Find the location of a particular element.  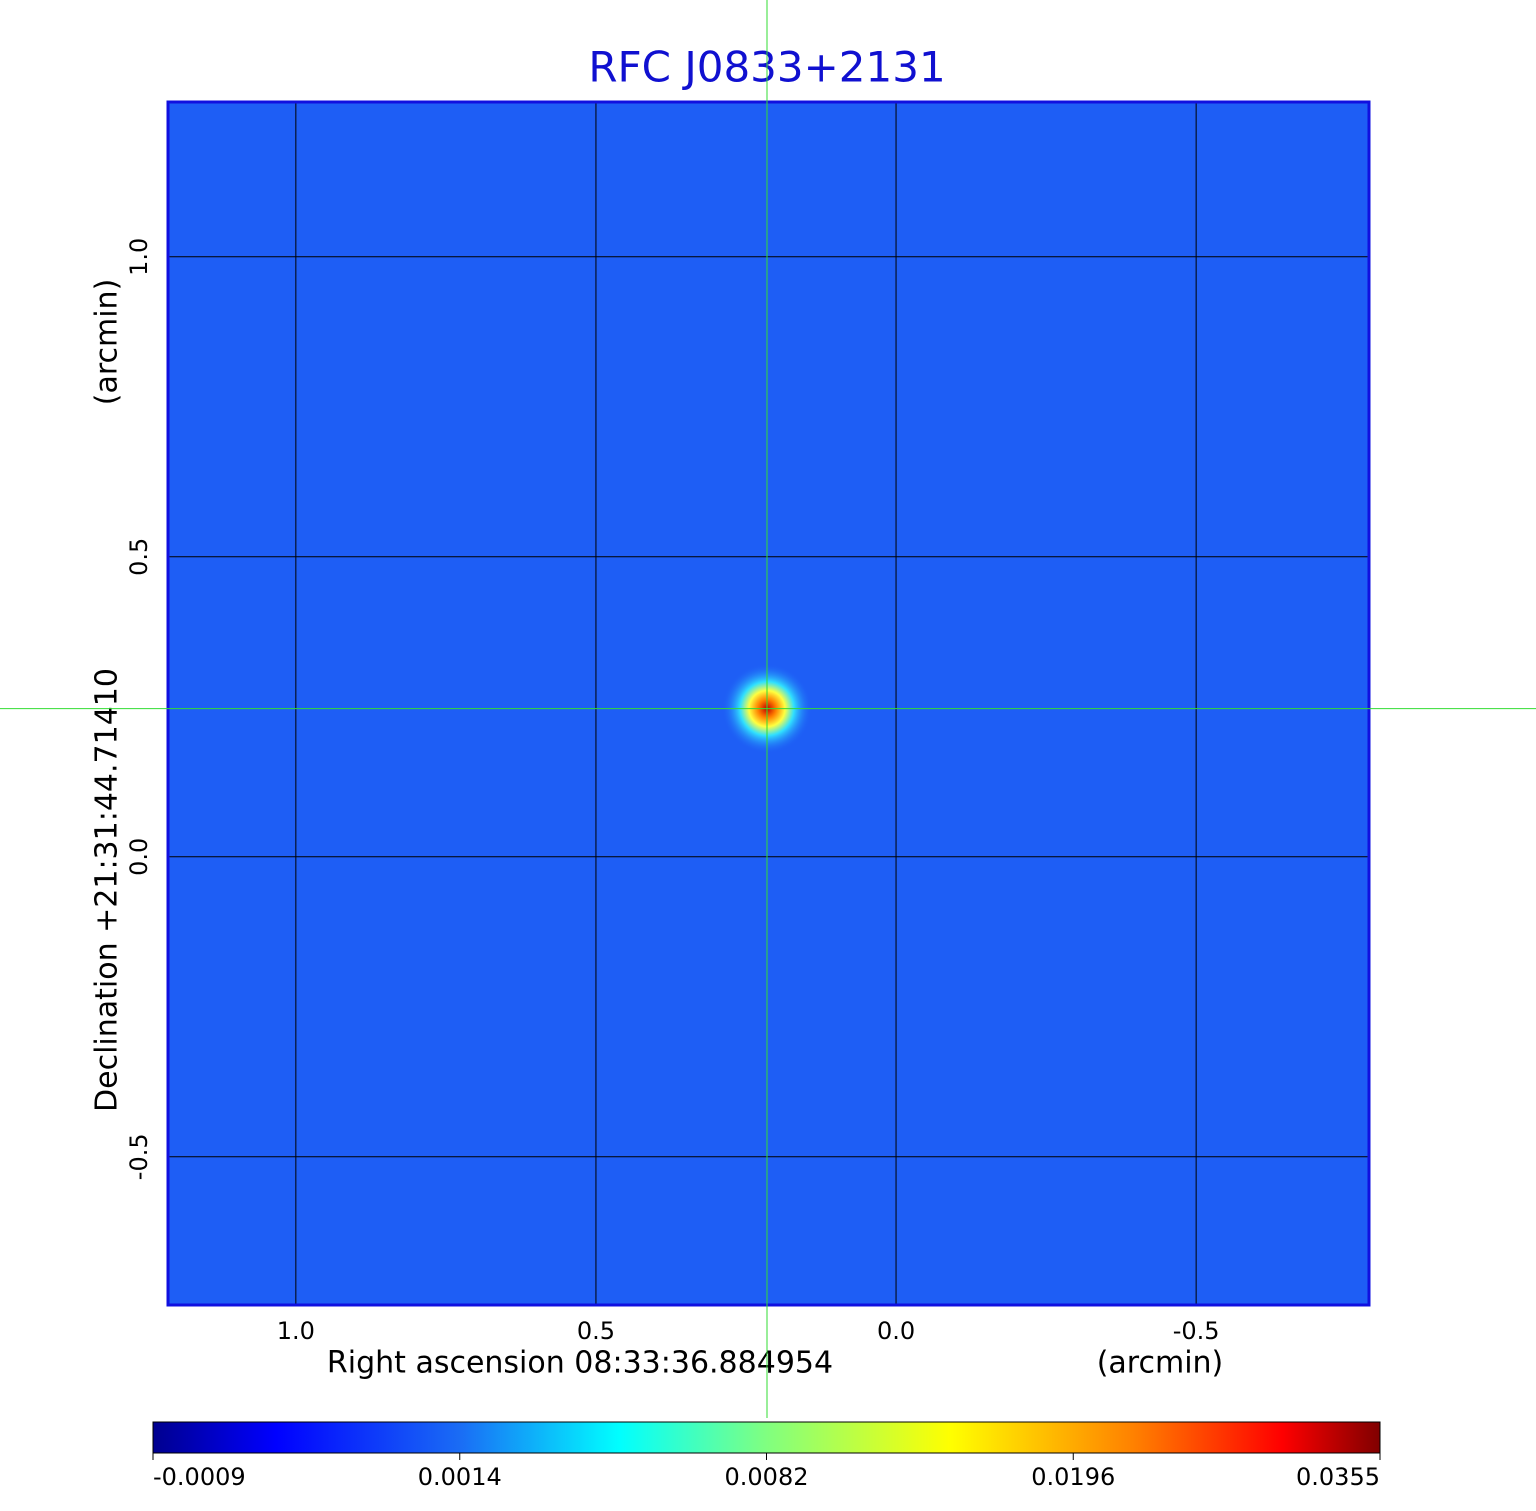

x-tick-label: 0.5 is located at coordinates (596, 1331).